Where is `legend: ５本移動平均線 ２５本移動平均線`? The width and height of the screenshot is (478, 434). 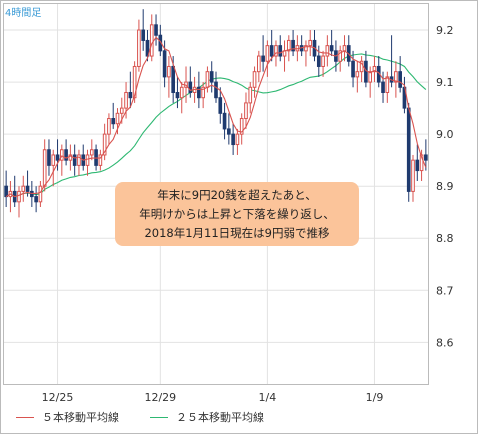
legend: ５本移動平均線 ２５本移動平均線 is located at coordinates (240, 418).